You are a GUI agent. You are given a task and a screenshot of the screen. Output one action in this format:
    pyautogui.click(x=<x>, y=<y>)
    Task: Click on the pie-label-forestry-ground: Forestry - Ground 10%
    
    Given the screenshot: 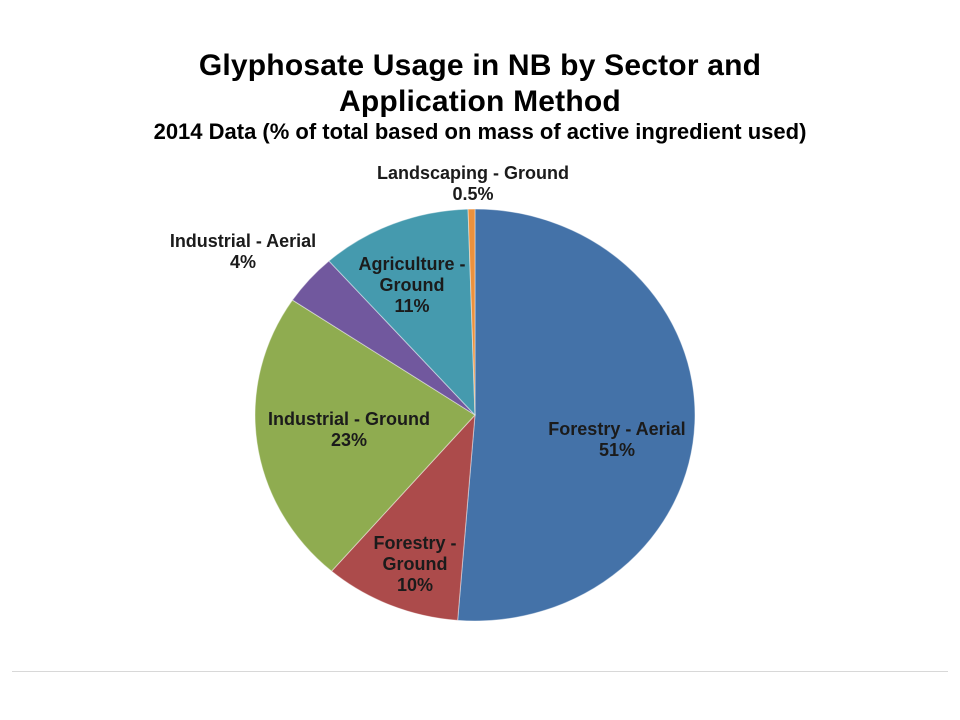 What is the action you would take?
    pyautogui.click(x=414, y=564)
    